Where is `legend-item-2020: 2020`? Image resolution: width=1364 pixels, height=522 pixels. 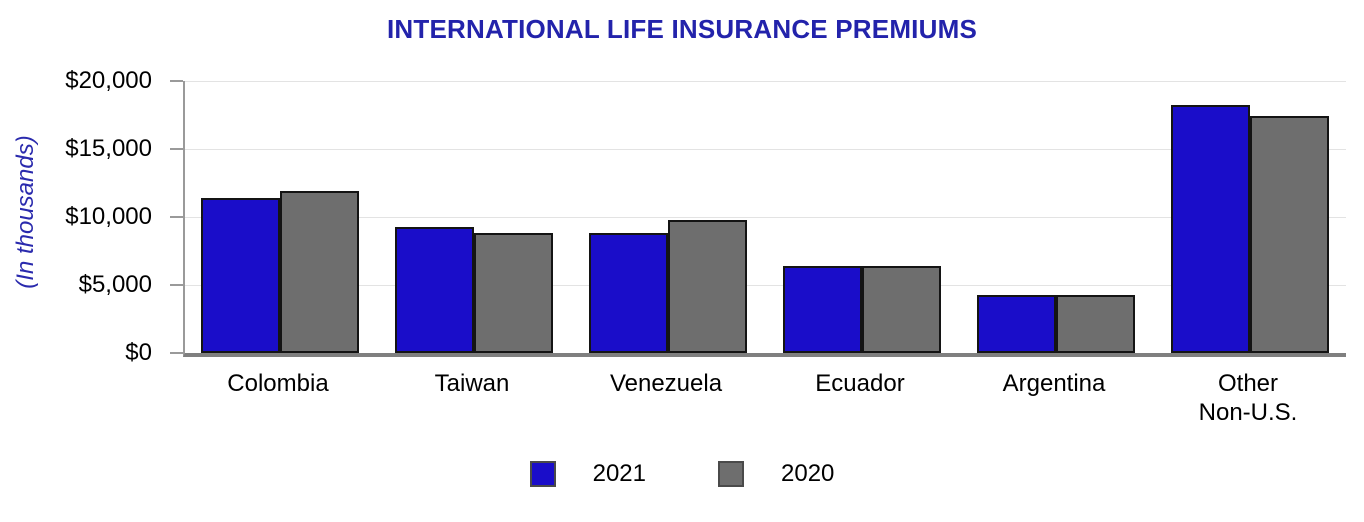 legend-item-2020: 2020 is located at coordinates (776, 474).